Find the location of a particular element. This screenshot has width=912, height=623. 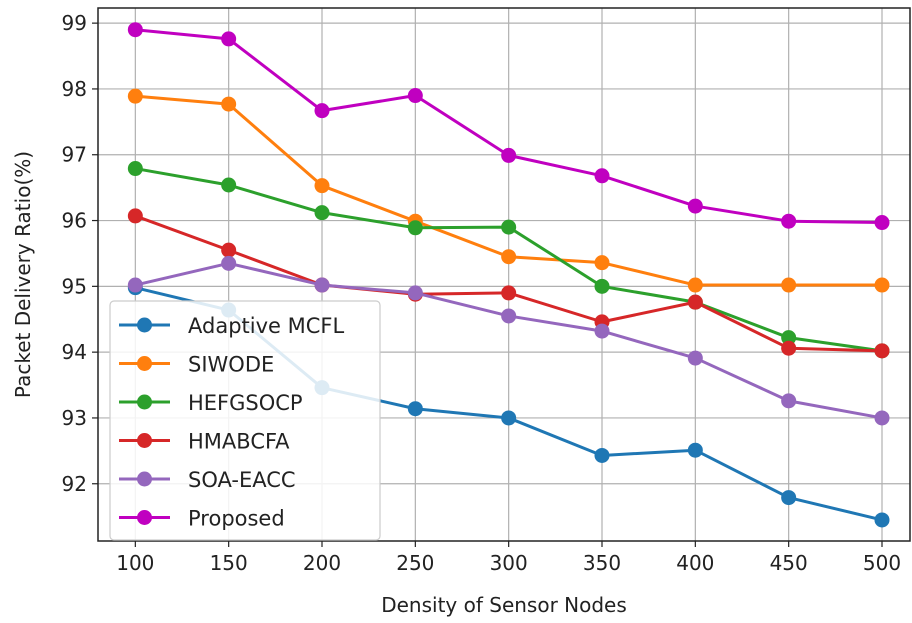

y-tick-label: 92 is located at coordinates (74, 484).